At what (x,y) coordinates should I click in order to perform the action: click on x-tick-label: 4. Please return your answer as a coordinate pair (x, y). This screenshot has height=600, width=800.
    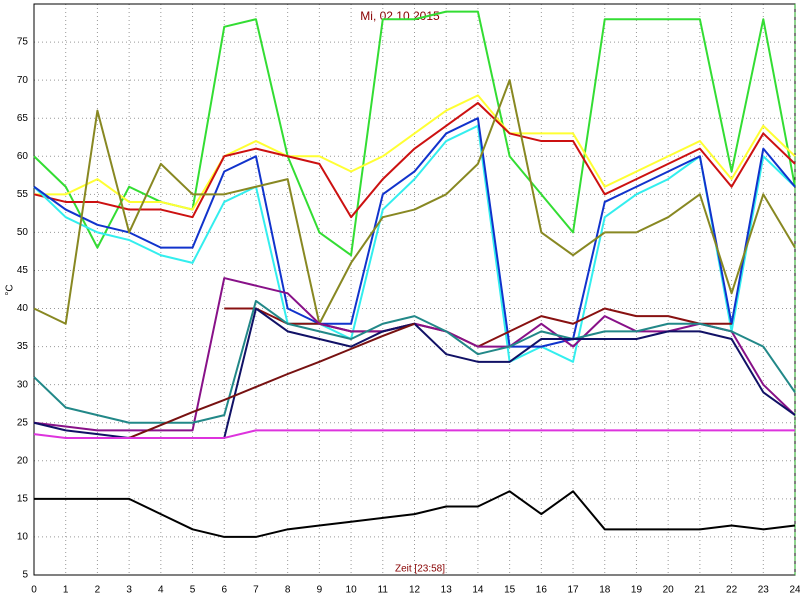
    Looking at the image, I should click on (161, 590).